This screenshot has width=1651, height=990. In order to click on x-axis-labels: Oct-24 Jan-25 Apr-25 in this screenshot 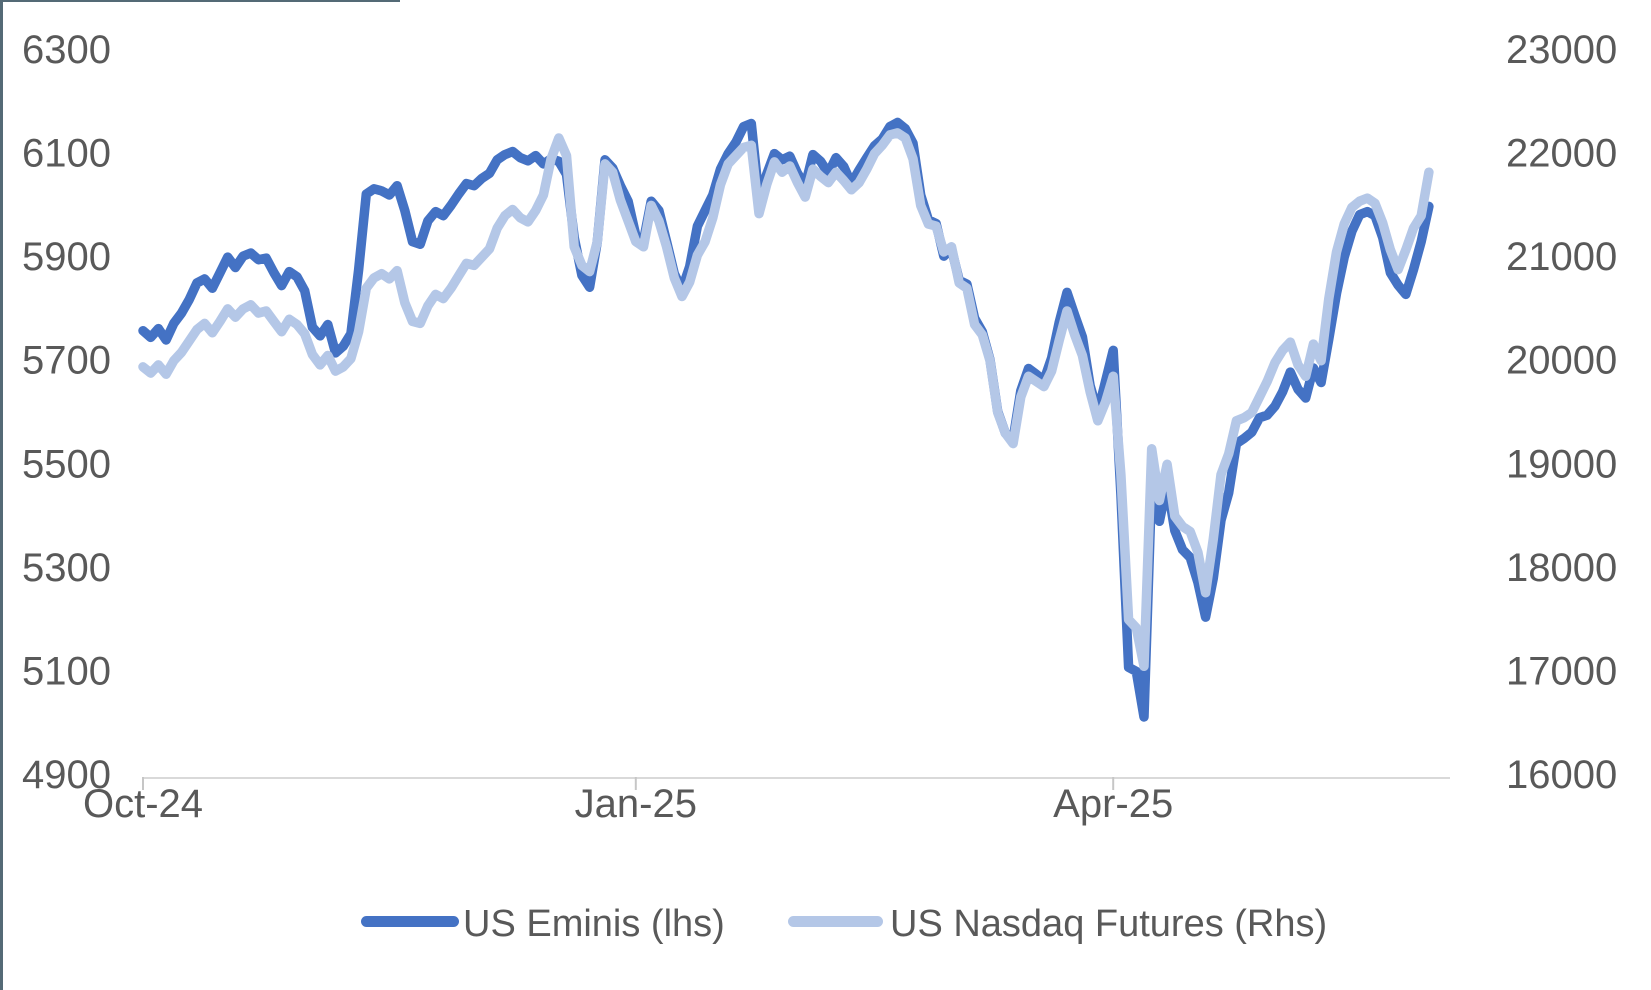, I will do `click(628, 804)`.